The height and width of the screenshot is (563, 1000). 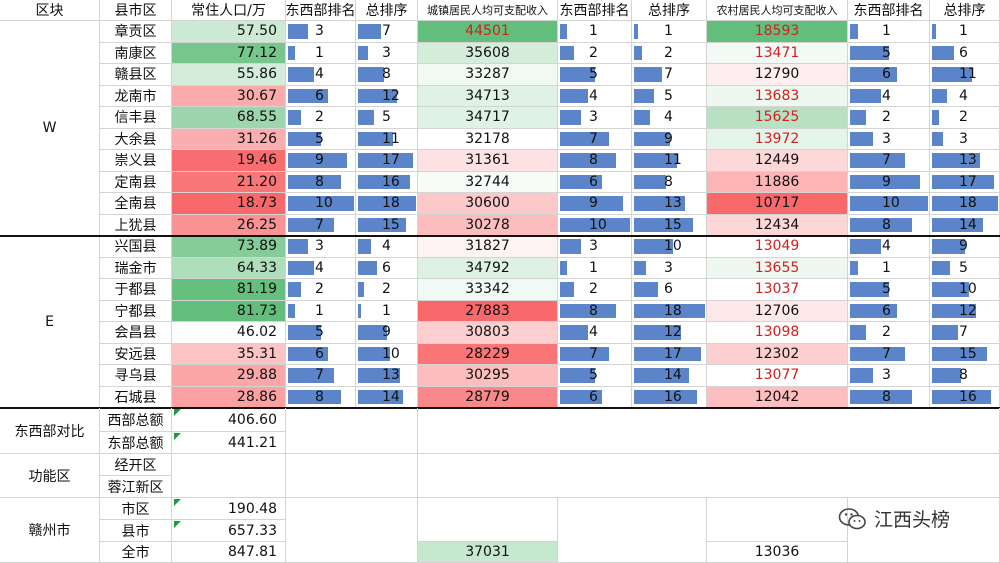 I want to click on county-name: 寻乌县, so click(x=136, y=376).